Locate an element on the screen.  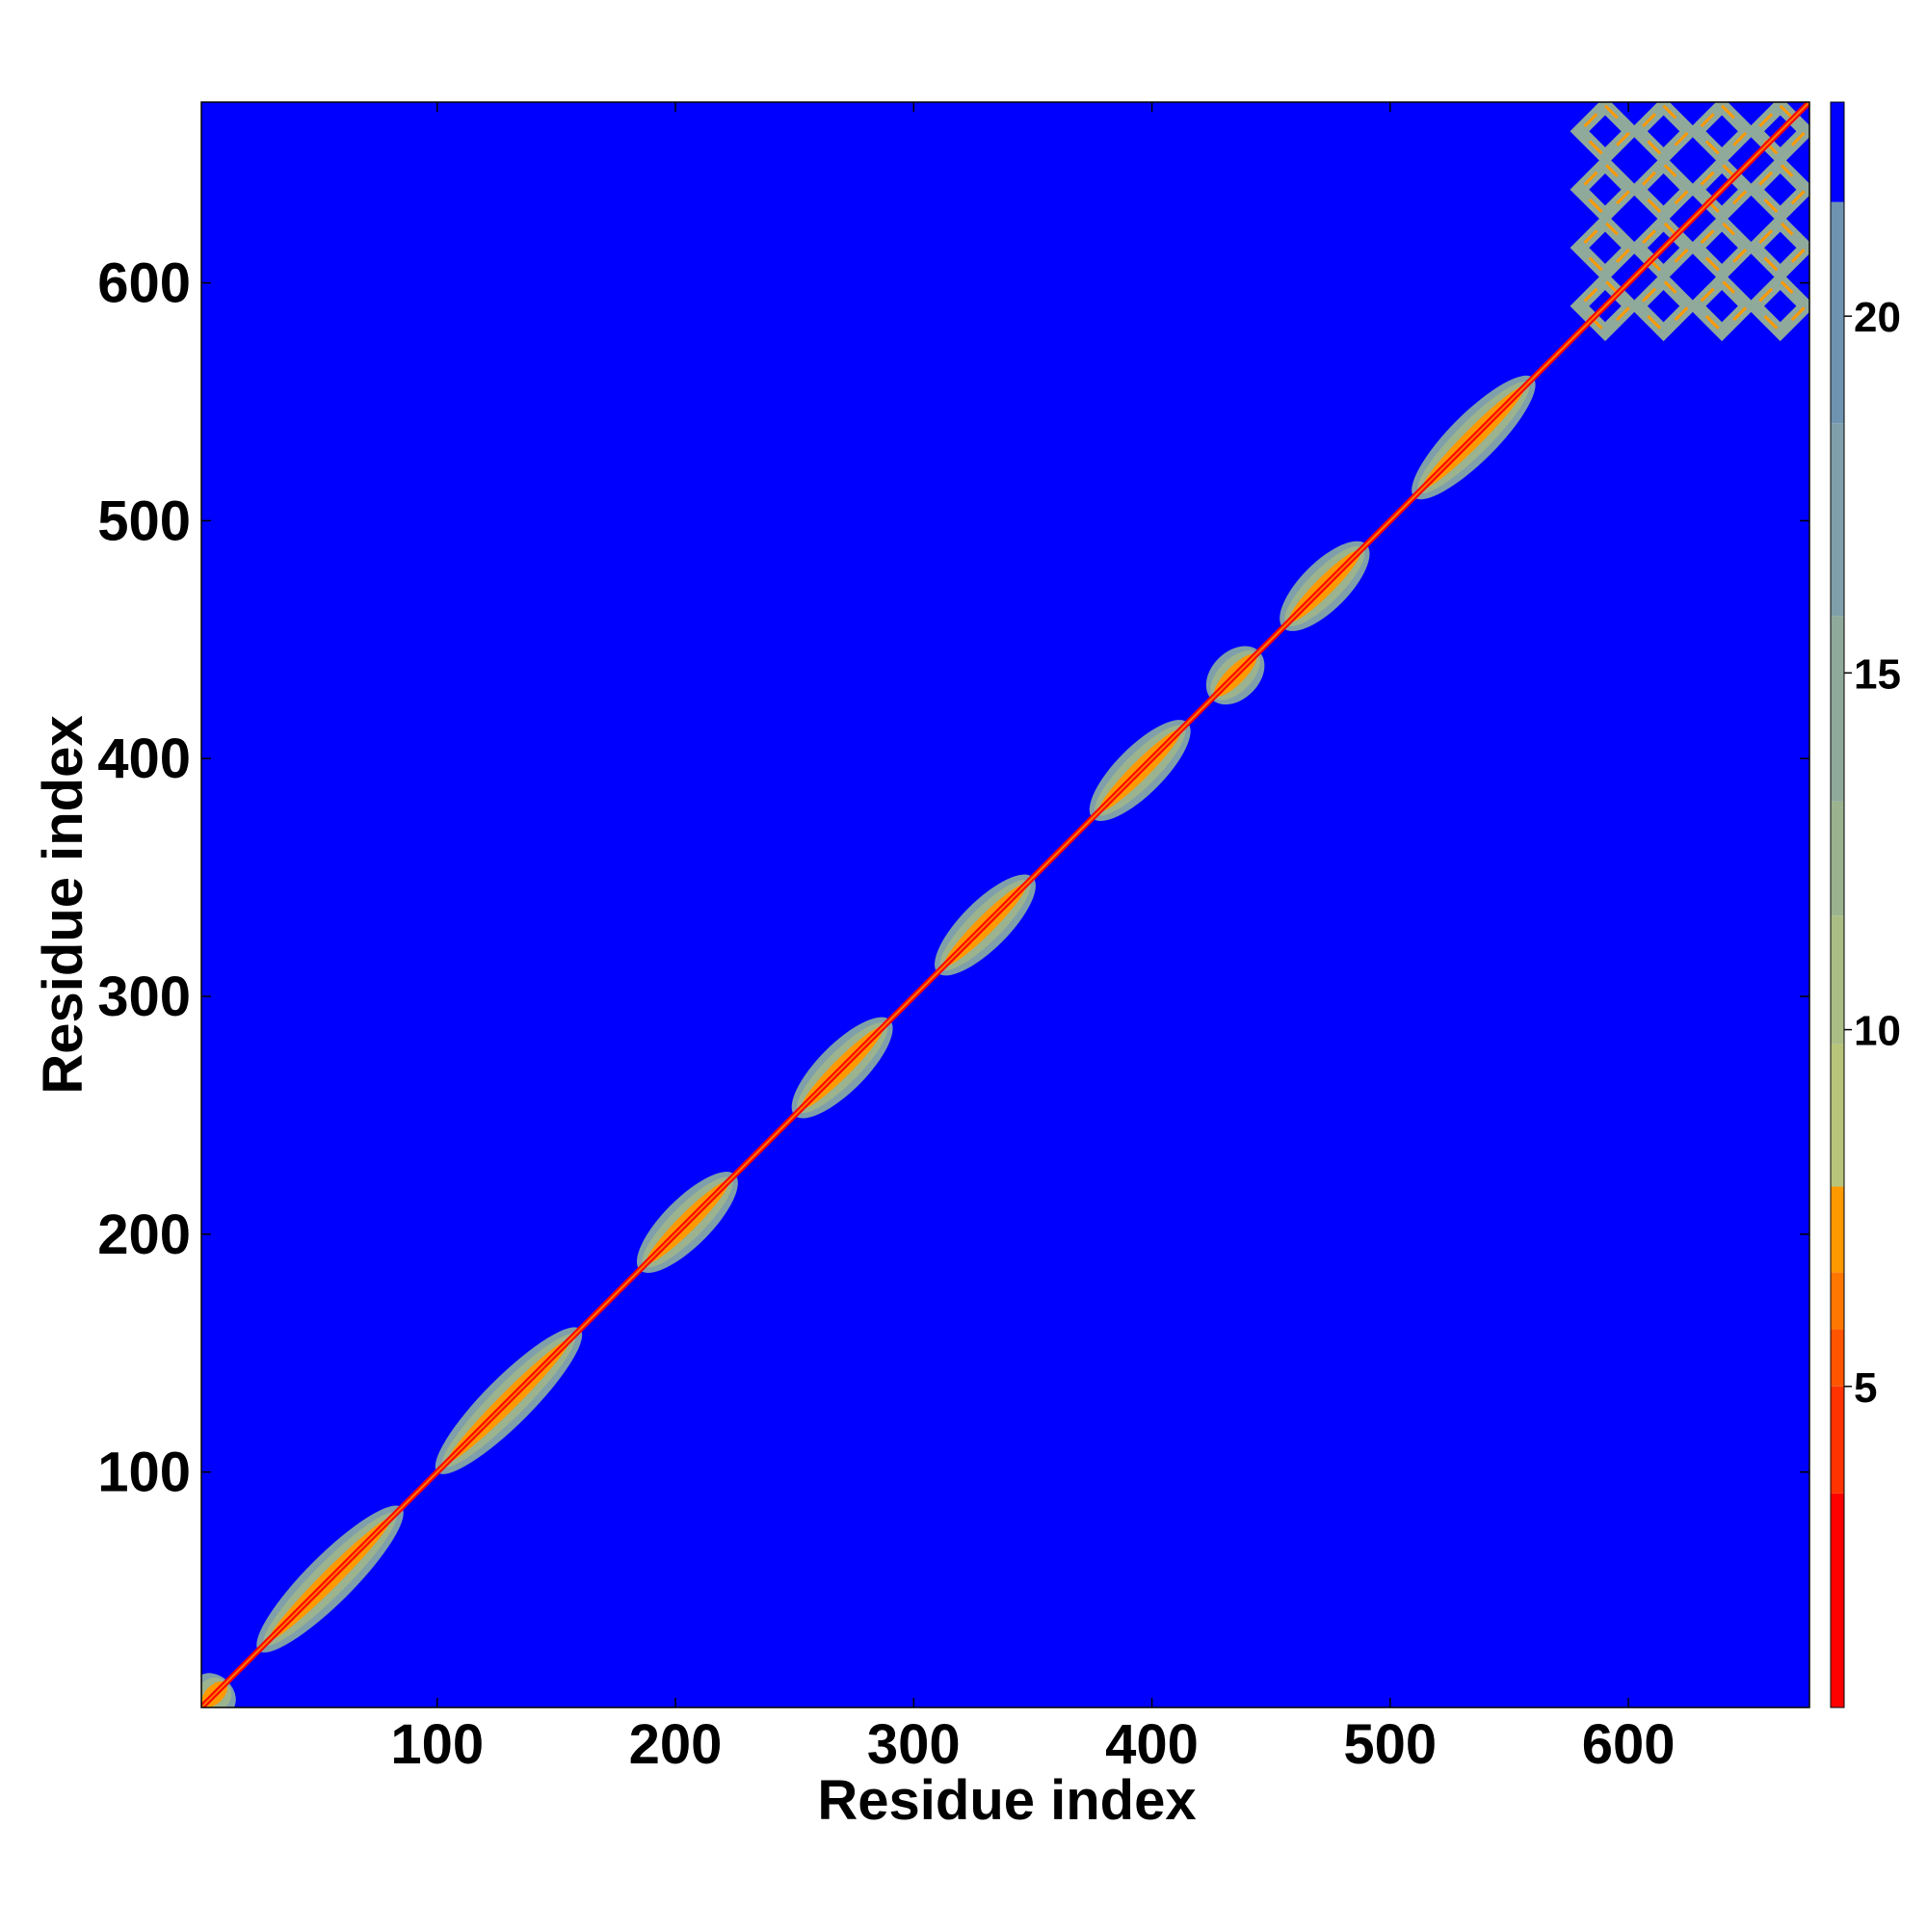
x-tick-label-300: 300 is located at coordinates (914, 1744).